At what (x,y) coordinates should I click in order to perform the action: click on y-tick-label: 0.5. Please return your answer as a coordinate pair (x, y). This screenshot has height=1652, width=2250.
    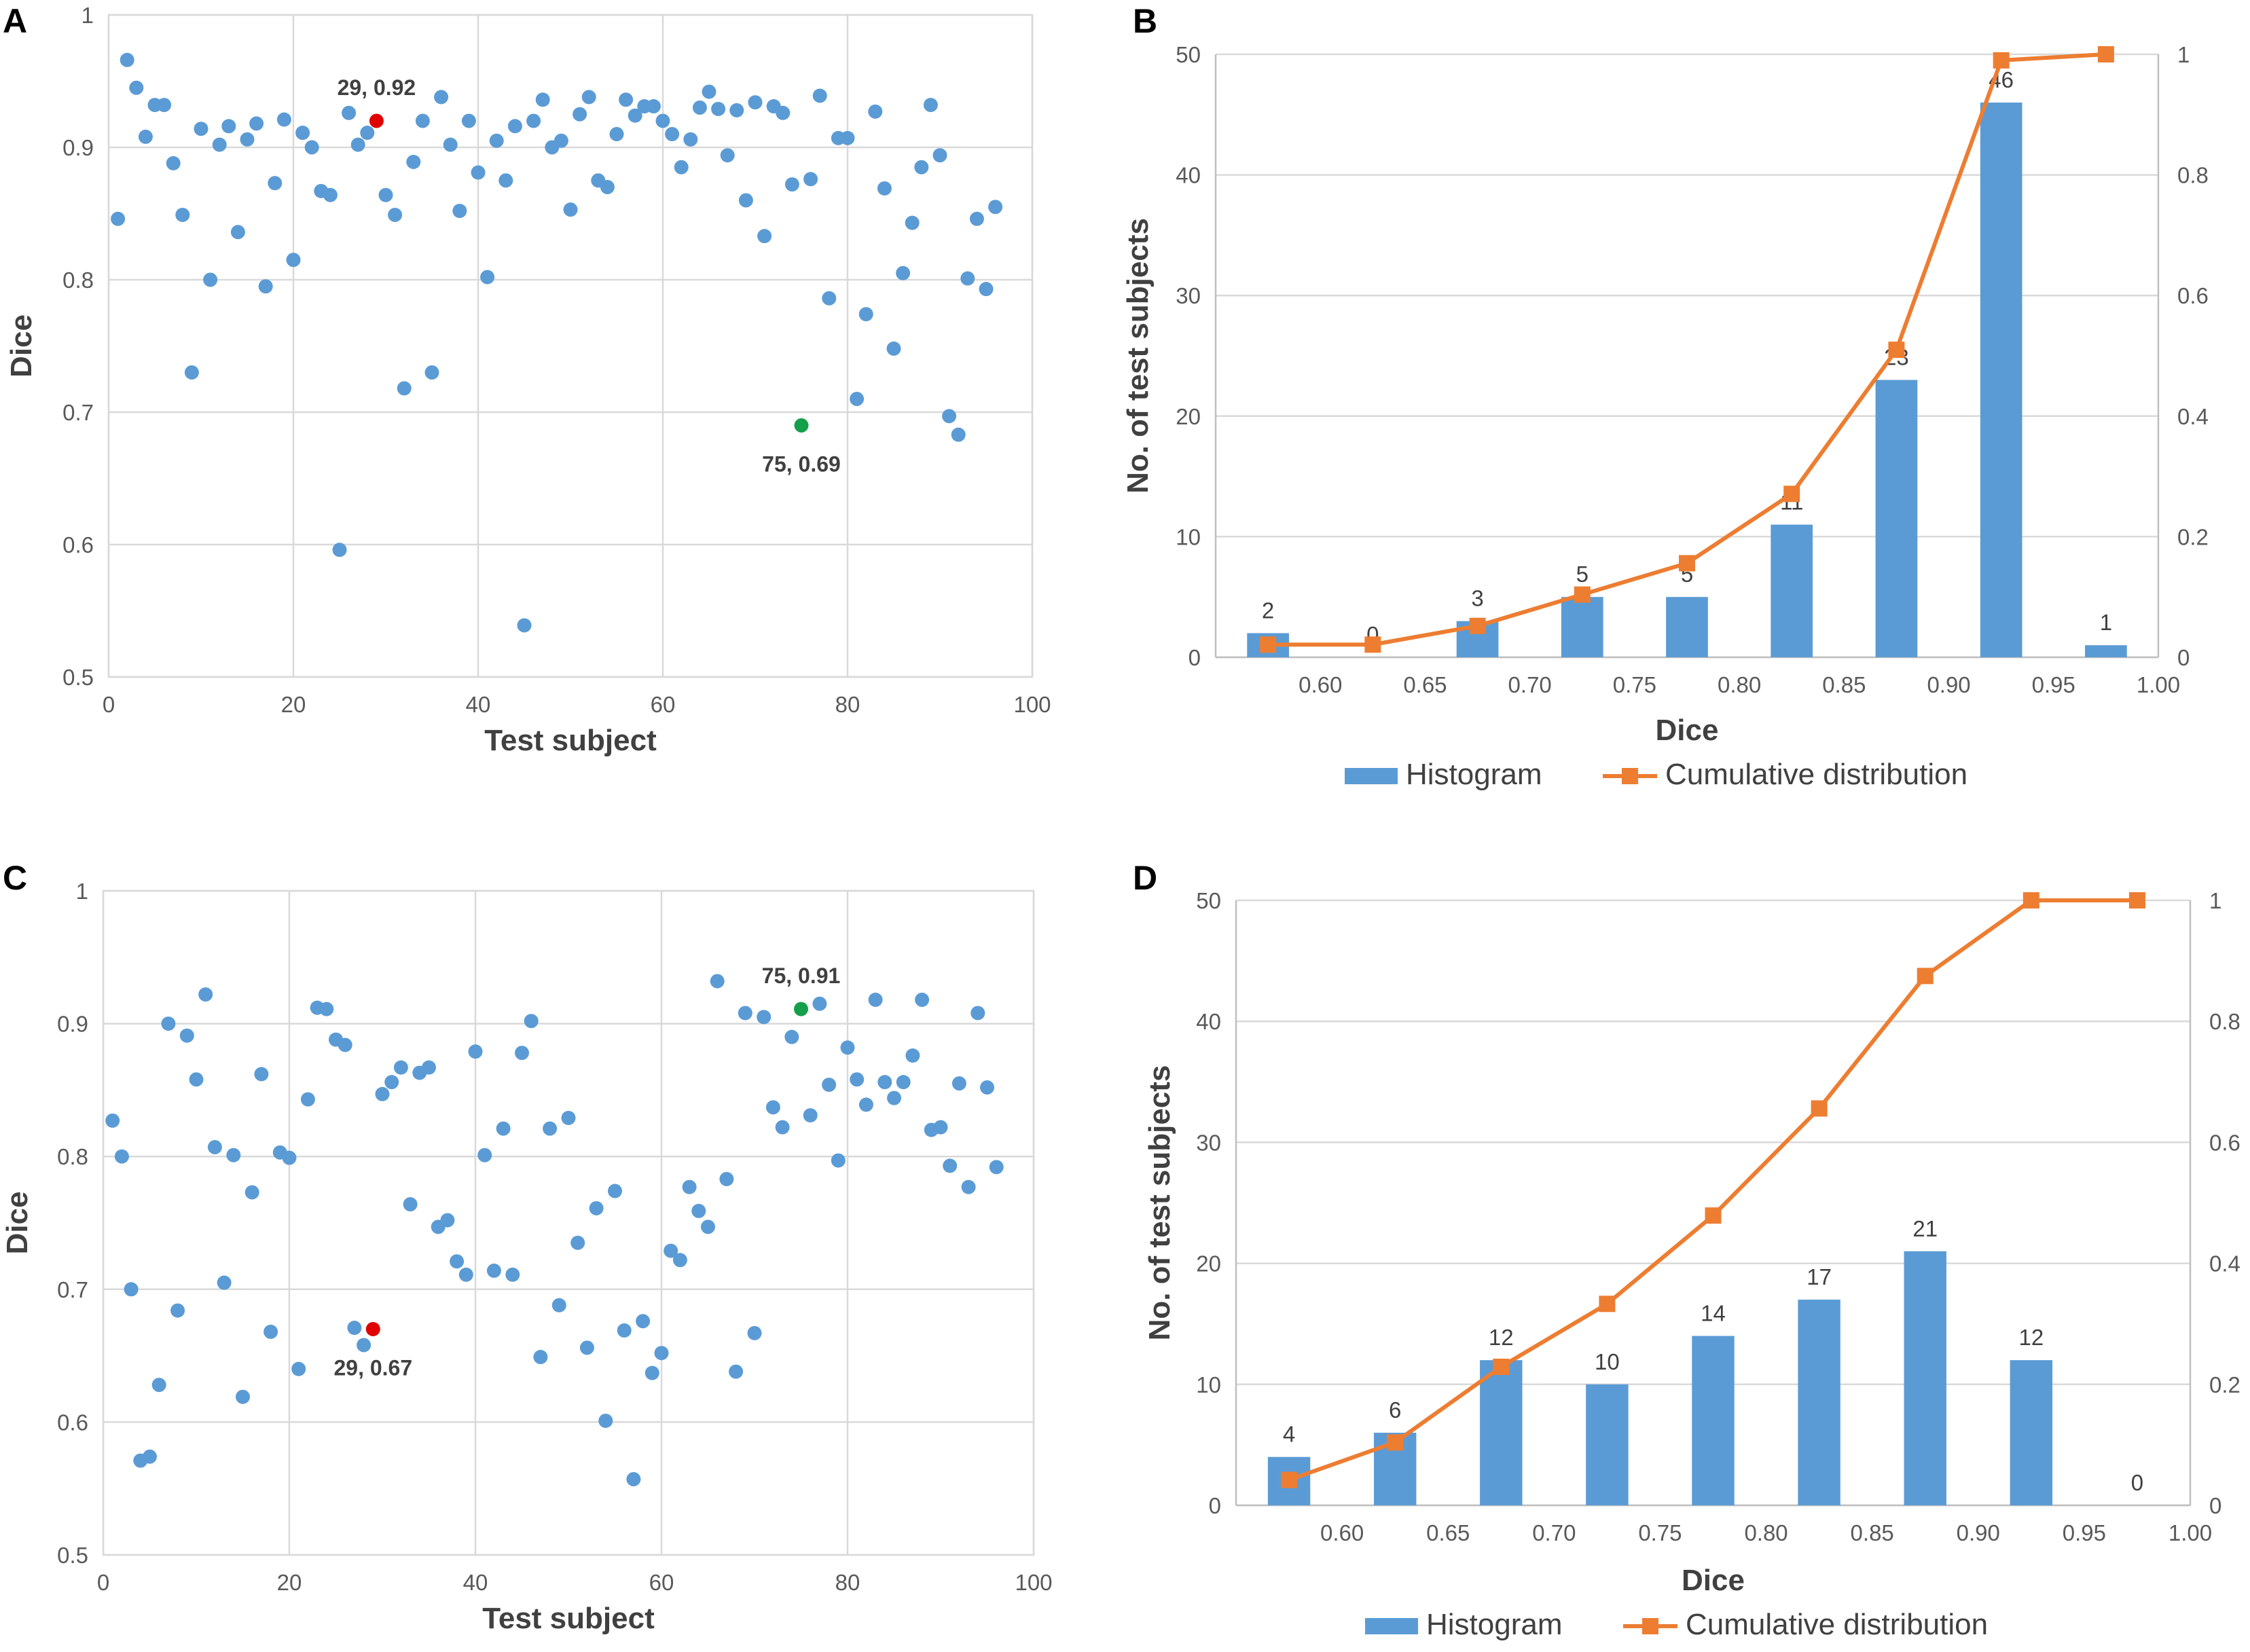
    Looking at the image, I should click on (78, 677).